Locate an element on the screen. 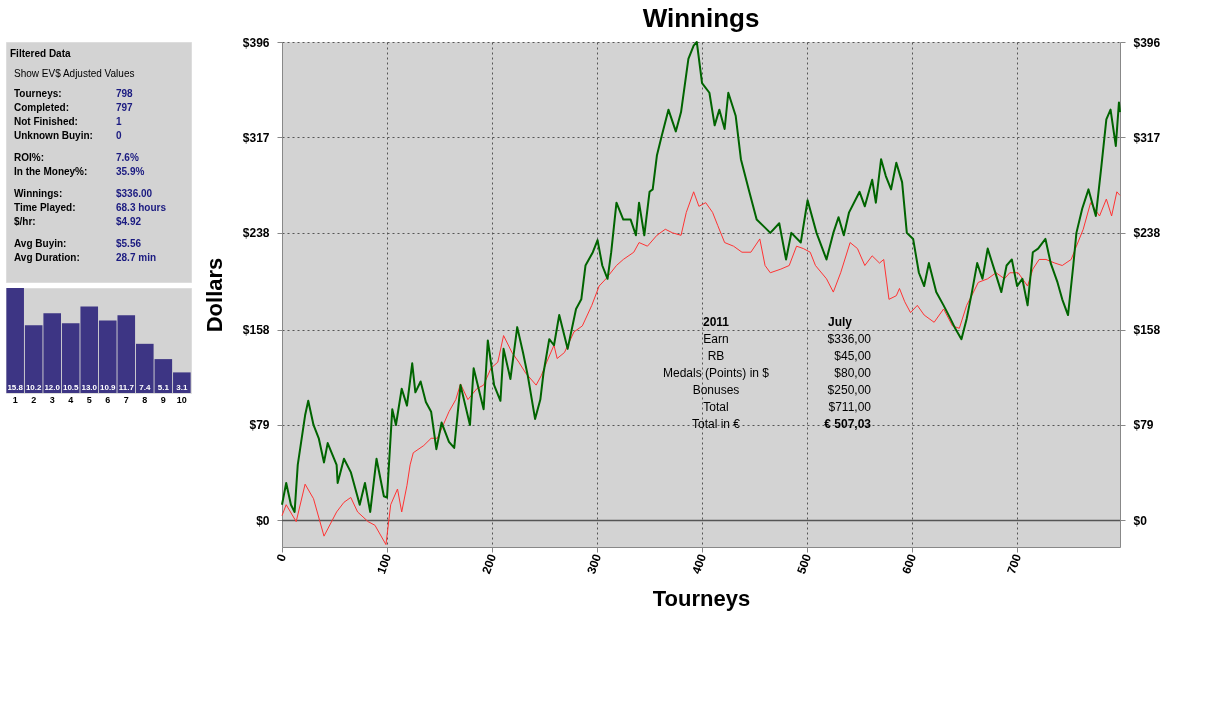 Image resolution: width=1208 pixels, height=723 pixels. data-label: 5.1 is located at coordinates (163, 387).